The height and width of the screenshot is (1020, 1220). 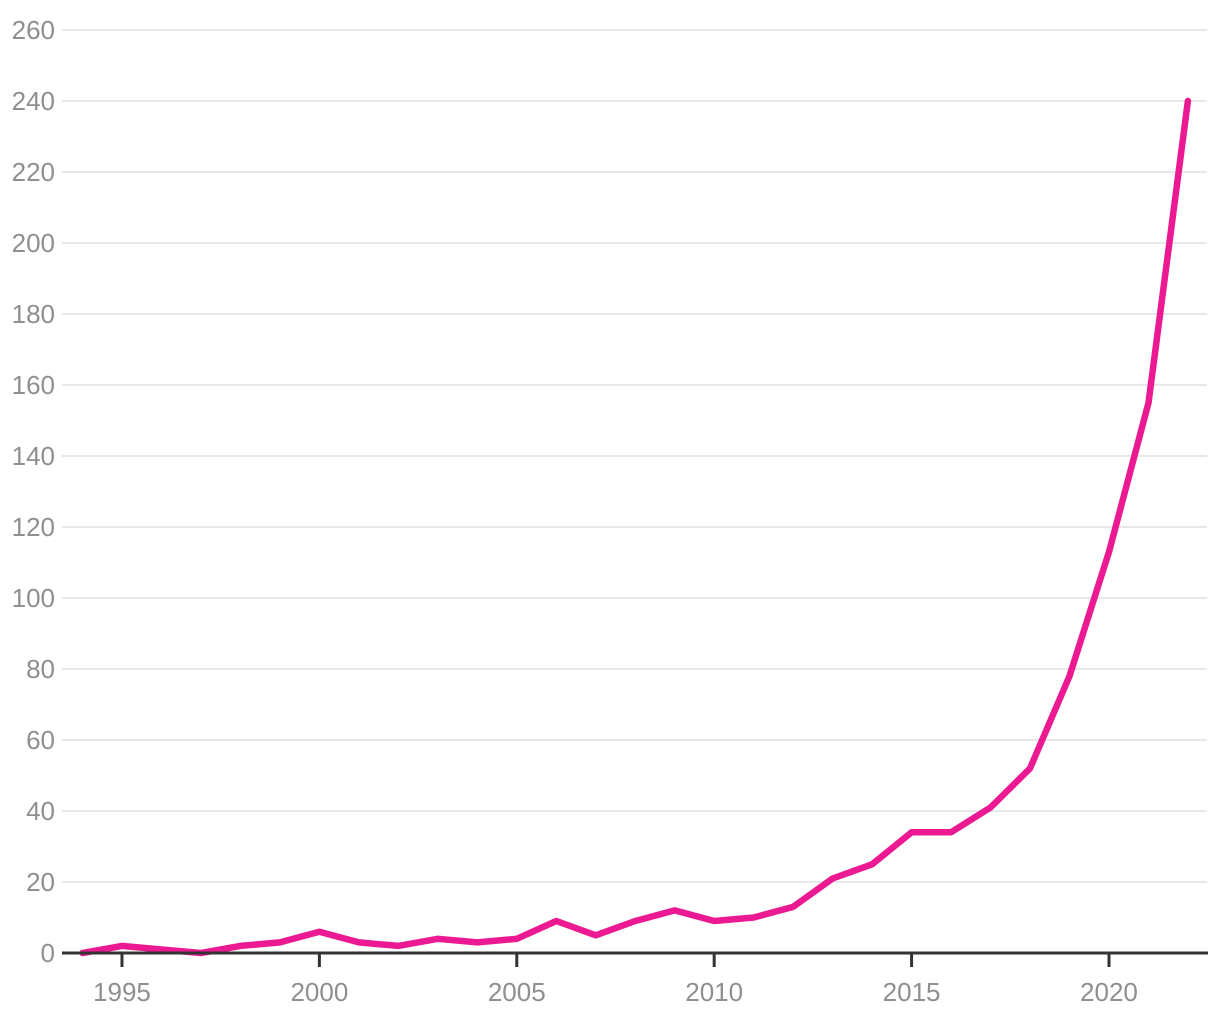 What do you see at coordinates (33, 101) in the screenshot?
I see `y-axis-tick-label: 240` at bounding box center [33, 101].